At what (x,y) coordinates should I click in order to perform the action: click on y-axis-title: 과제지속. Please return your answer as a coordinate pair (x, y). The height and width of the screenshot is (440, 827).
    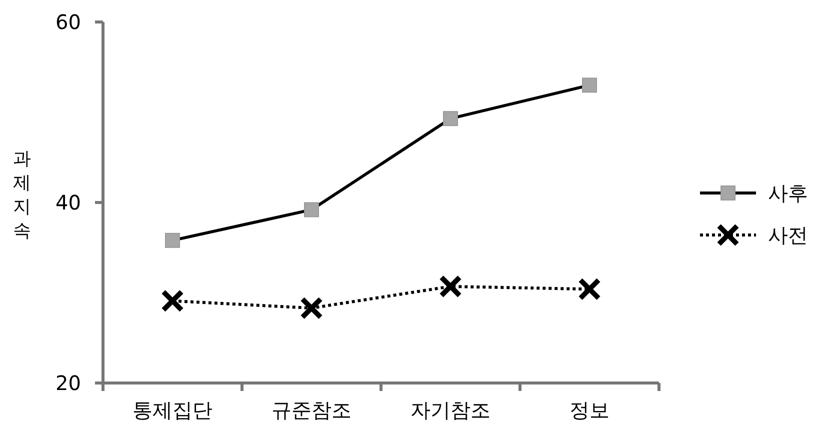
    Looking at the image, I should click on (22, 195).